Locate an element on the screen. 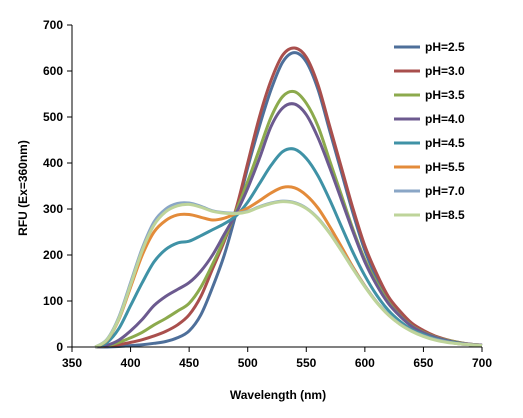  x-tick-label: 550 is located at coordinates (306, 363).